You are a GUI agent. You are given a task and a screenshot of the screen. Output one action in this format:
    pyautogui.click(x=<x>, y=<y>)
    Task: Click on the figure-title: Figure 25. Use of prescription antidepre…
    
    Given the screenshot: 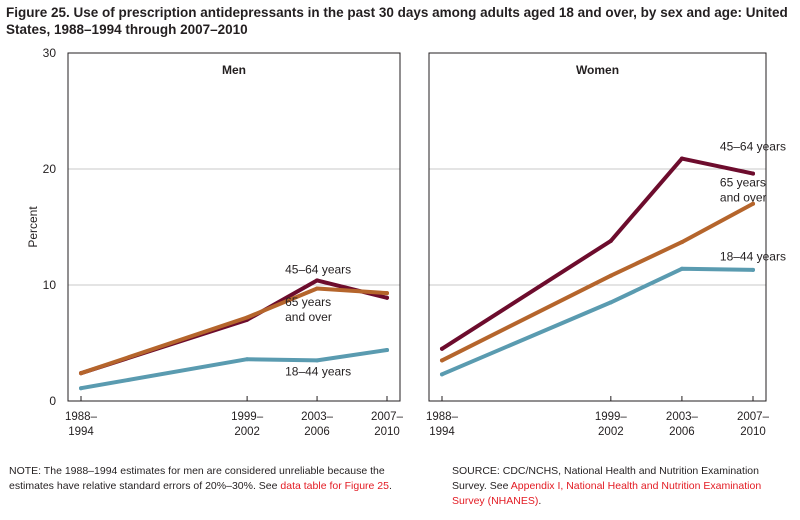 What is the action you would take?
    pyautogui.click(x=397, y=21)
    